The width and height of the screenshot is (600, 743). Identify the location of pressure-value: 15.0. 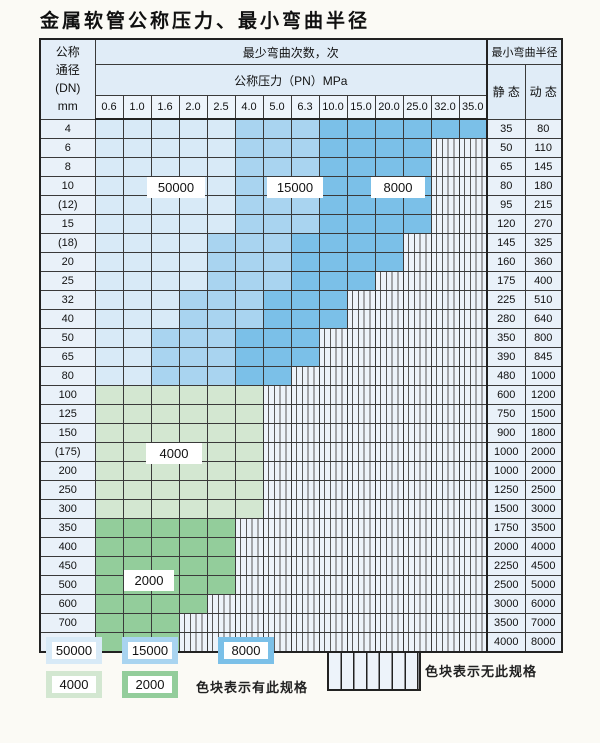
(361, 107).